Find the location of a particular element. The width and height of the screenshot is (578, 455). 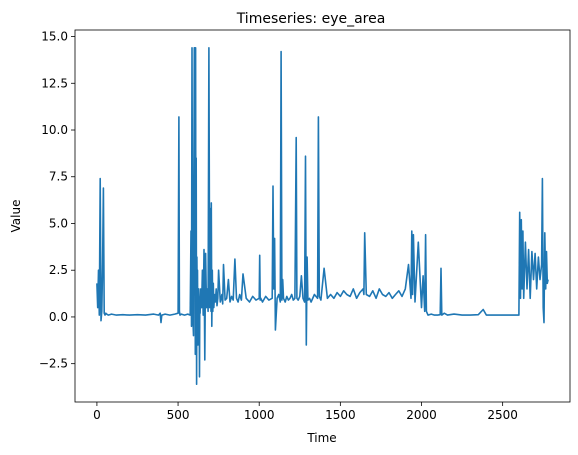

x-axis-label: Time is located at coordinates (321, 438).